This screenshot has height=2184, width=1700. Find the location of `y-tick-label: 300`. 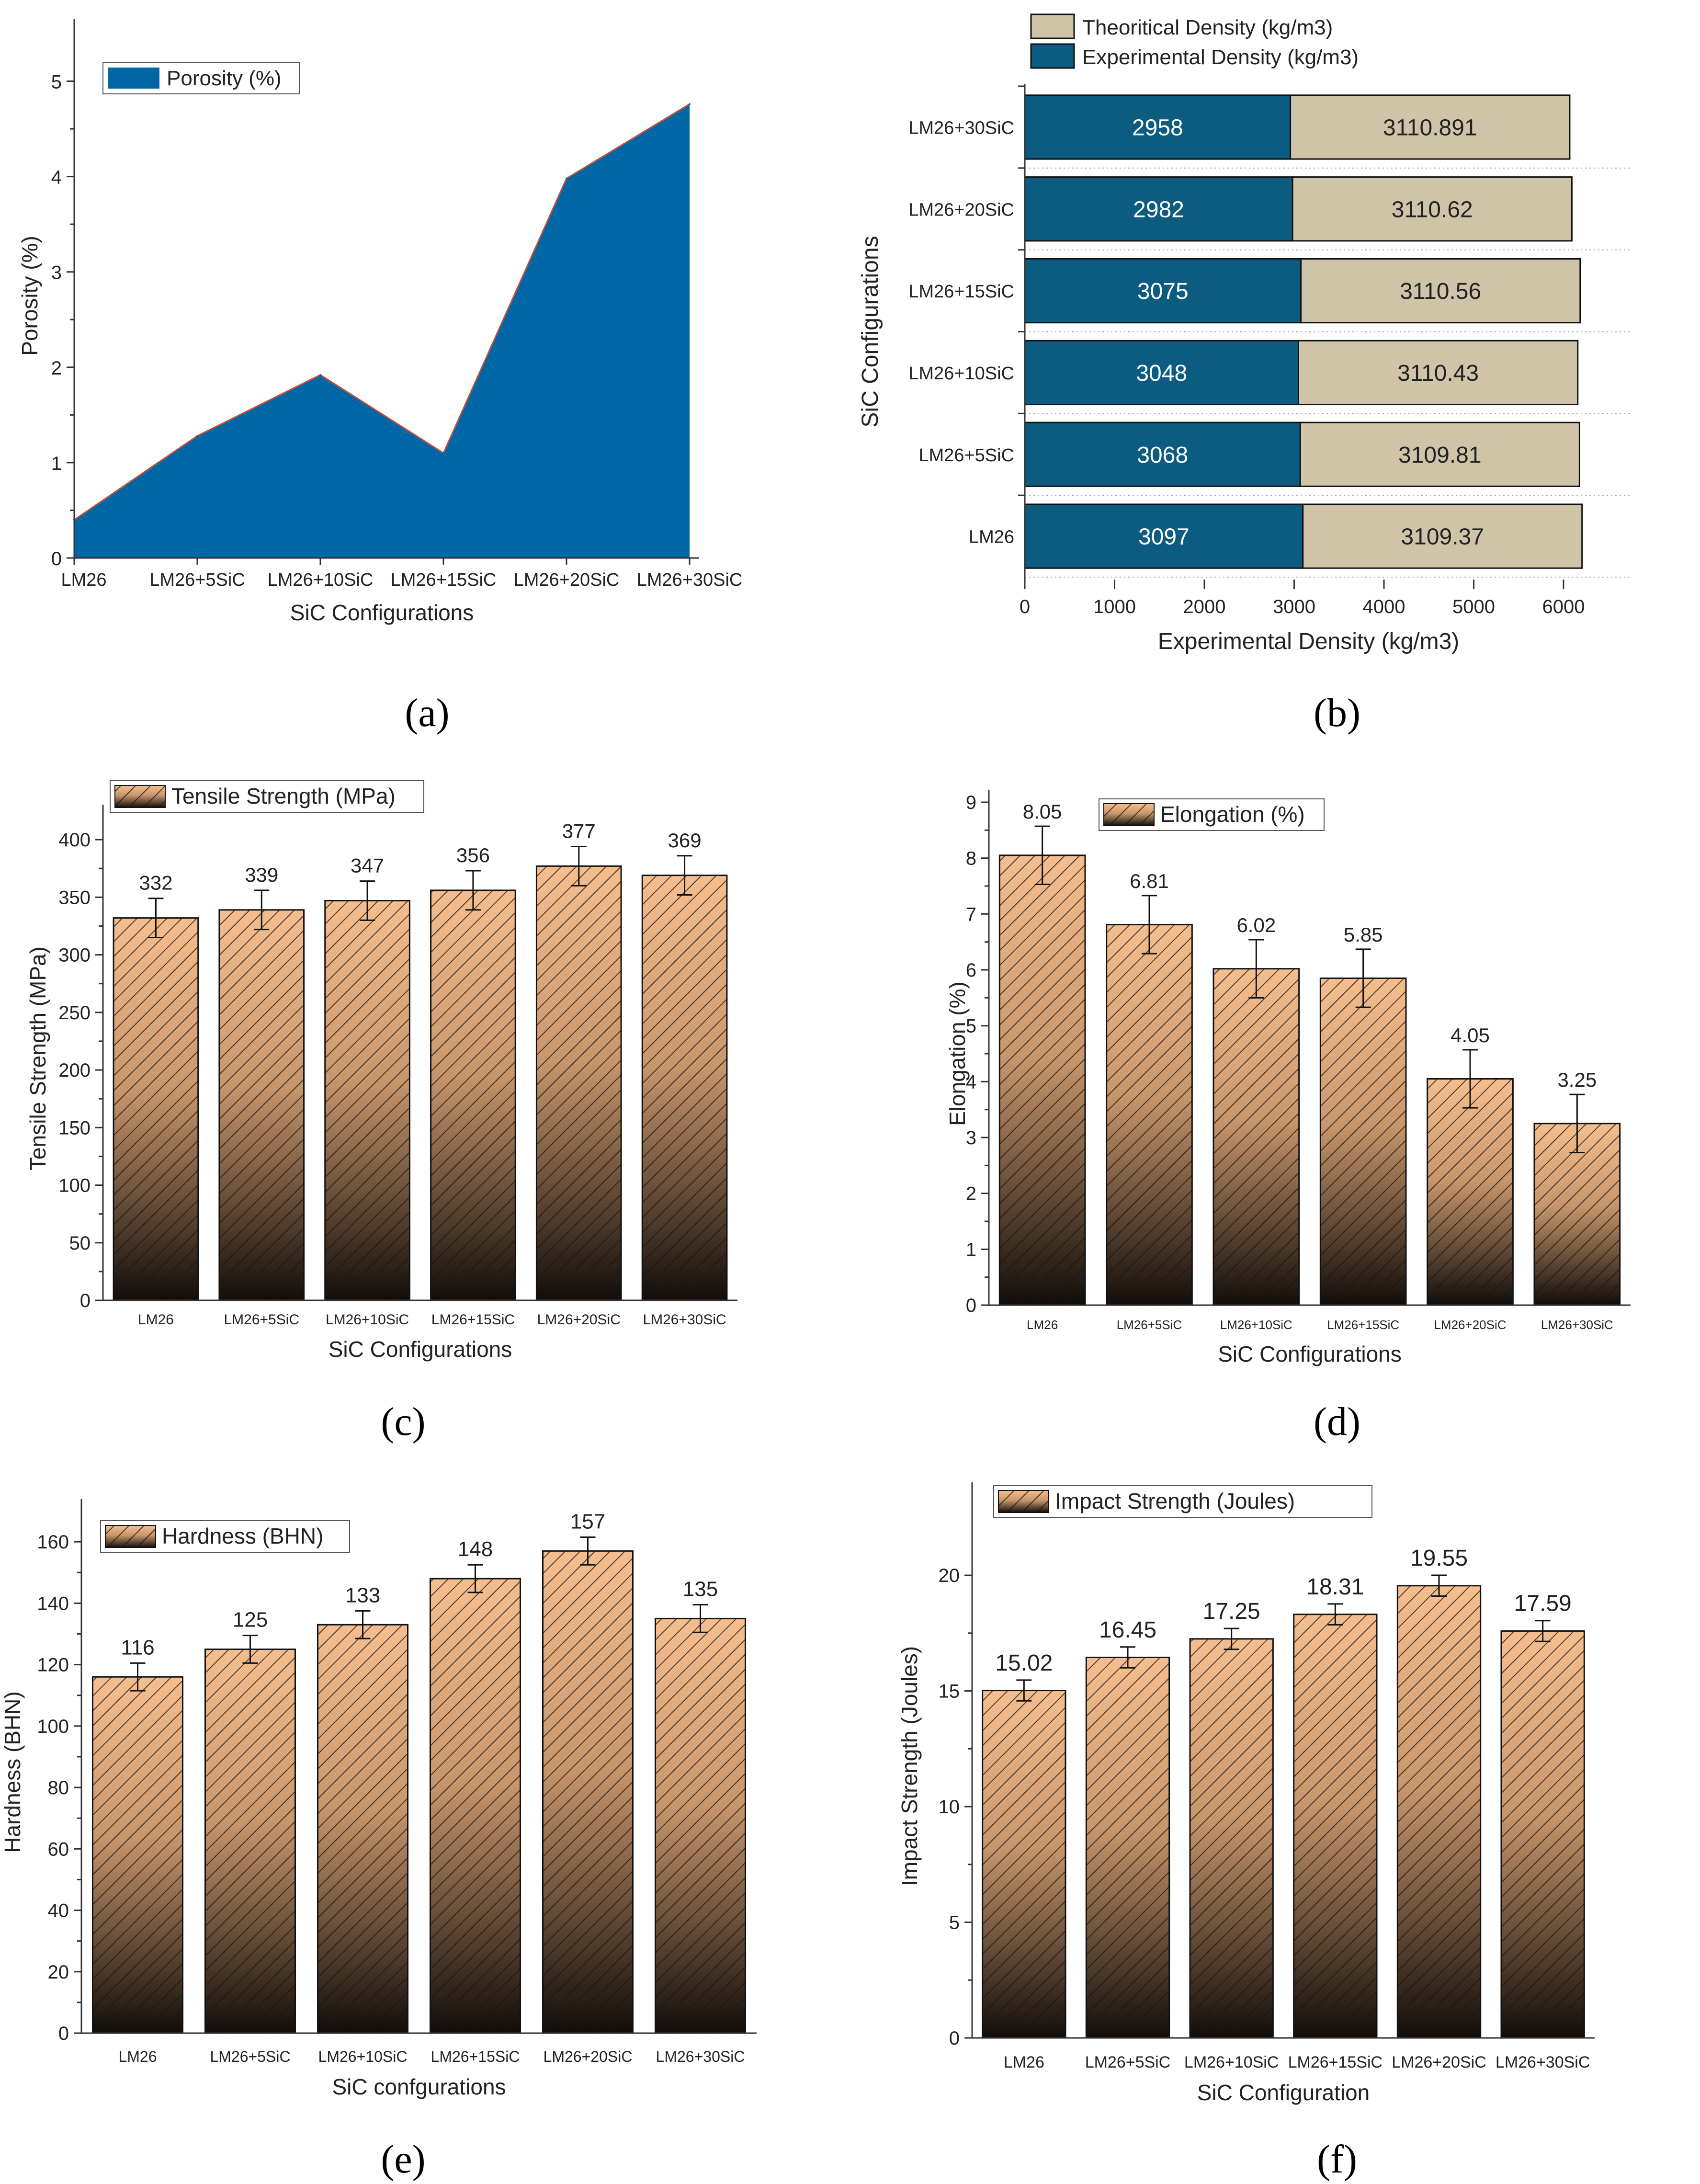

y-tick-label: 300 is located at coordinates (74, 956).